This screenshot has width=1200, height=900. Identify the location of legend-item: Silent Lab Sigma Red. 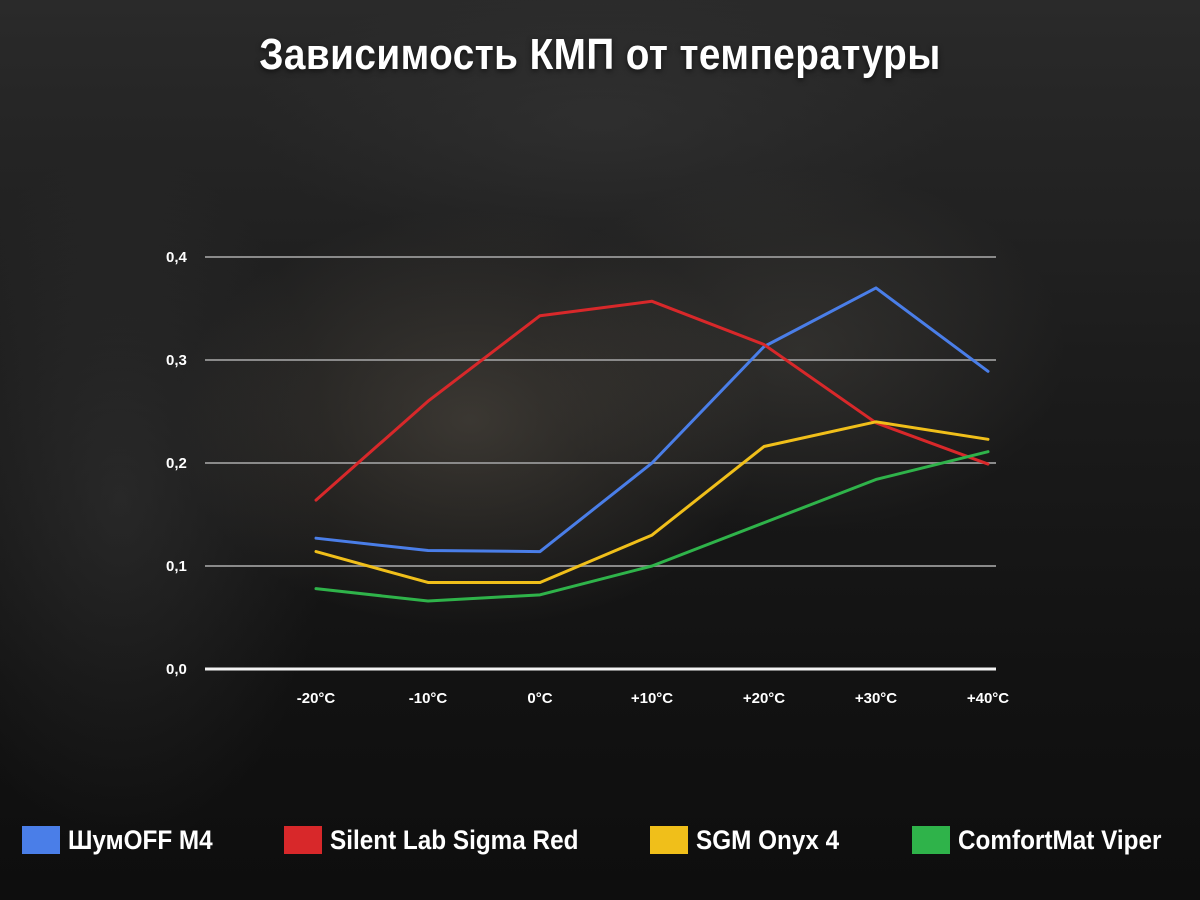
(445, 840).